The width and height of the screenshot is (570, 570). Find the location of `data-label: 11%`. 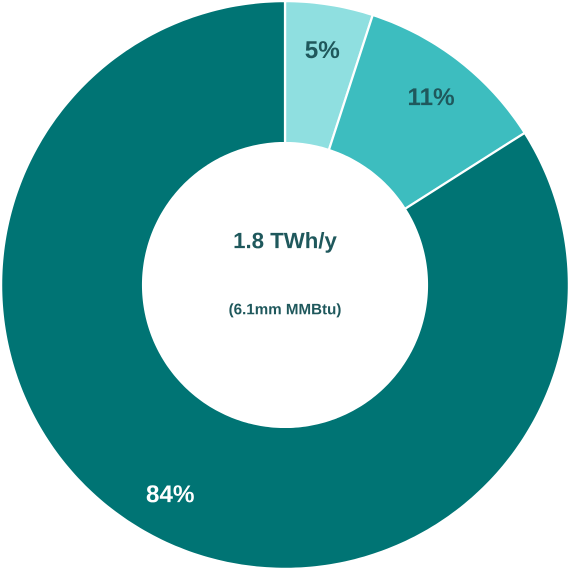

data-label: 11% is located at coordinates (431, 97).